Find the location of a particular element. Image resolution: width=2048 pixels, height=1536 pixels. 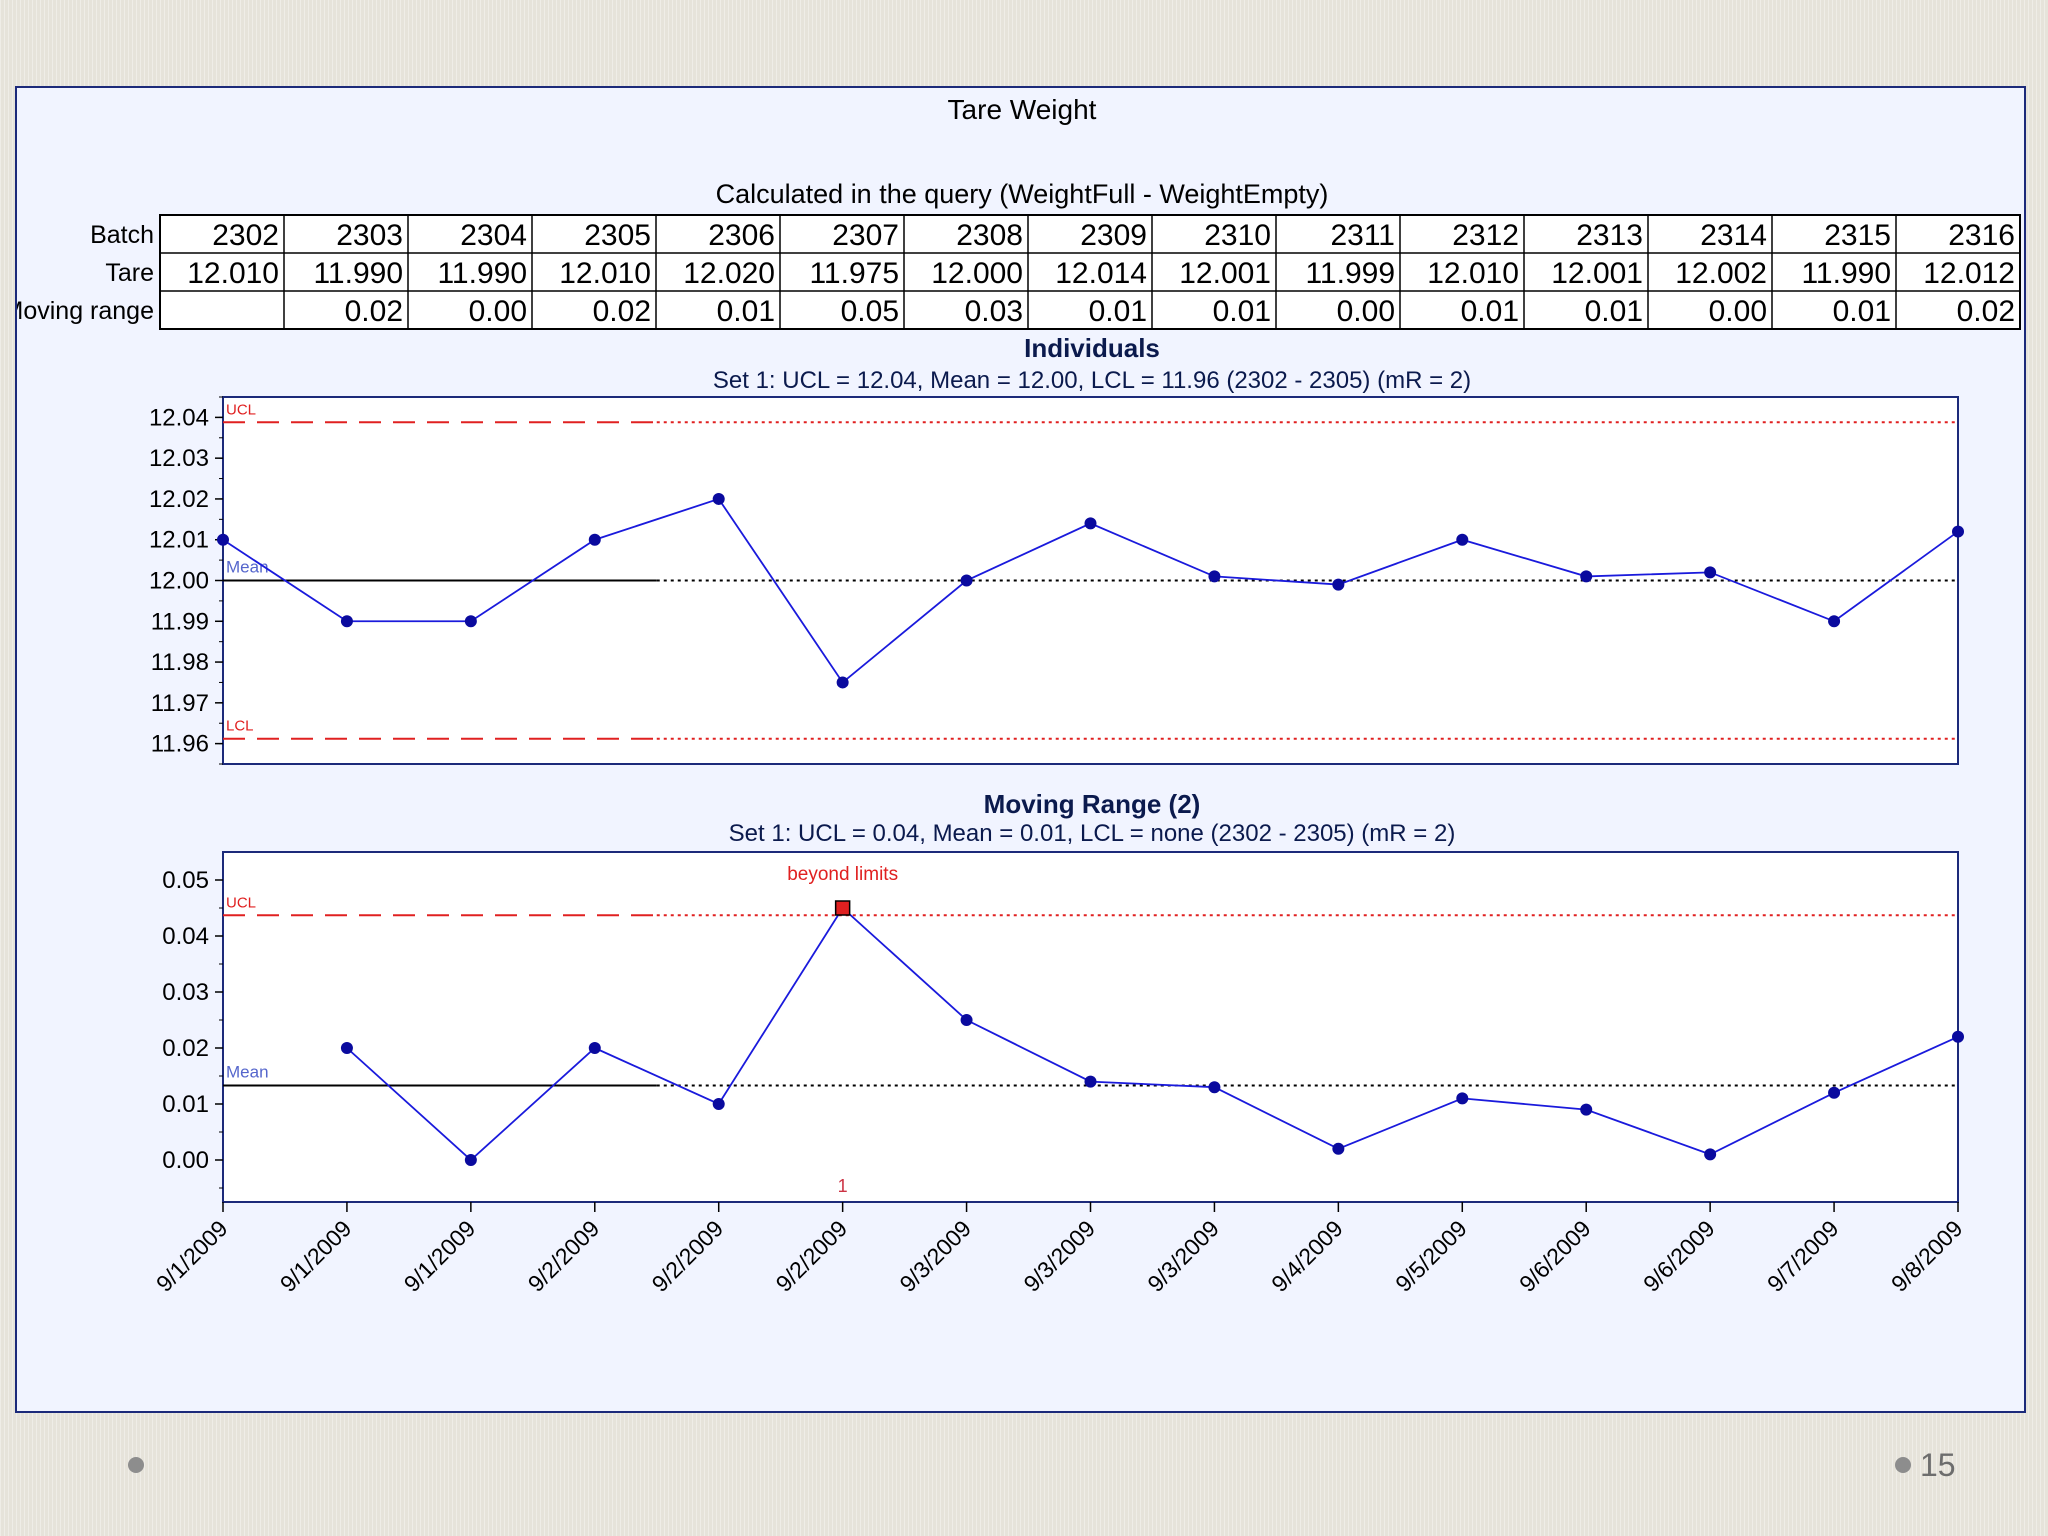

table-cell-tare: 11.999 is located at coordinates (1350, 273).